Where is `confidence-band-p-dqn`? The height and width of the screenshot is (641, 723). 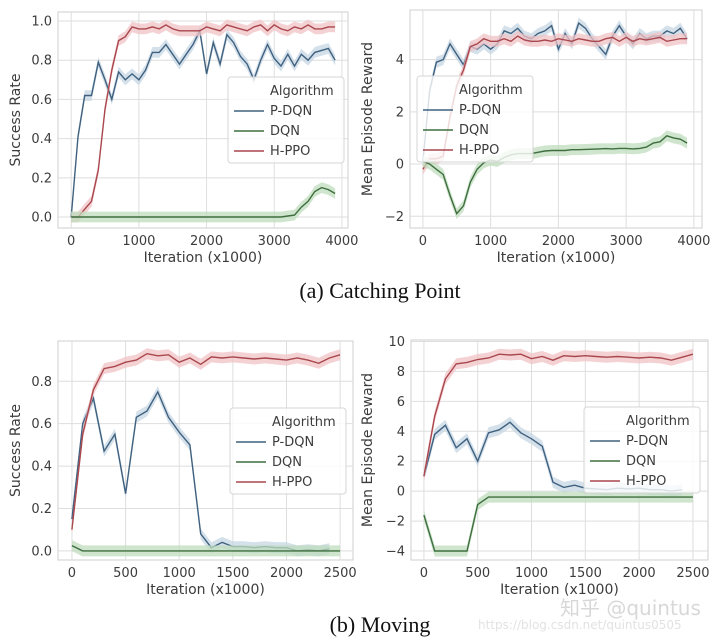 confidence-band-p-dqn is located at coordinates (203, 124).